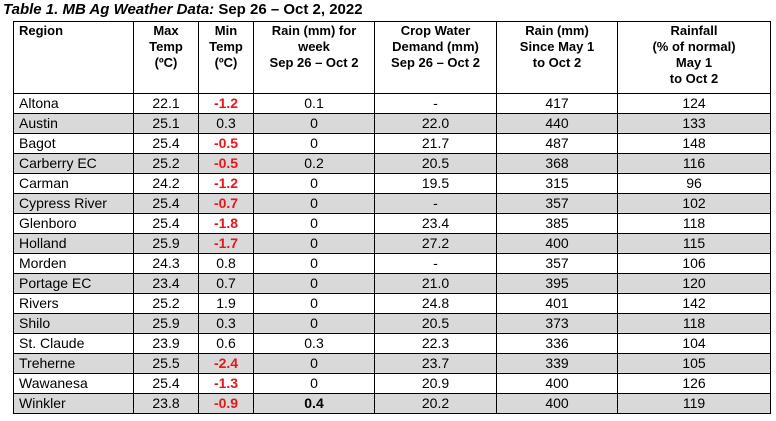  I want to click on cell-max-temp: 23.8, so click(166, 403).